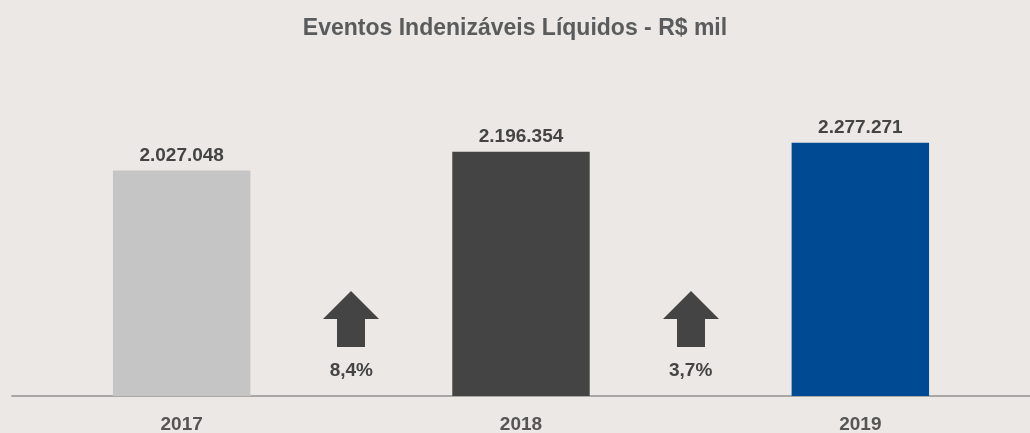  What do you see at coordinates (181, 423) in the screenshot?
I see `x-tick-label: 2017` at bounding box center [181, 423].